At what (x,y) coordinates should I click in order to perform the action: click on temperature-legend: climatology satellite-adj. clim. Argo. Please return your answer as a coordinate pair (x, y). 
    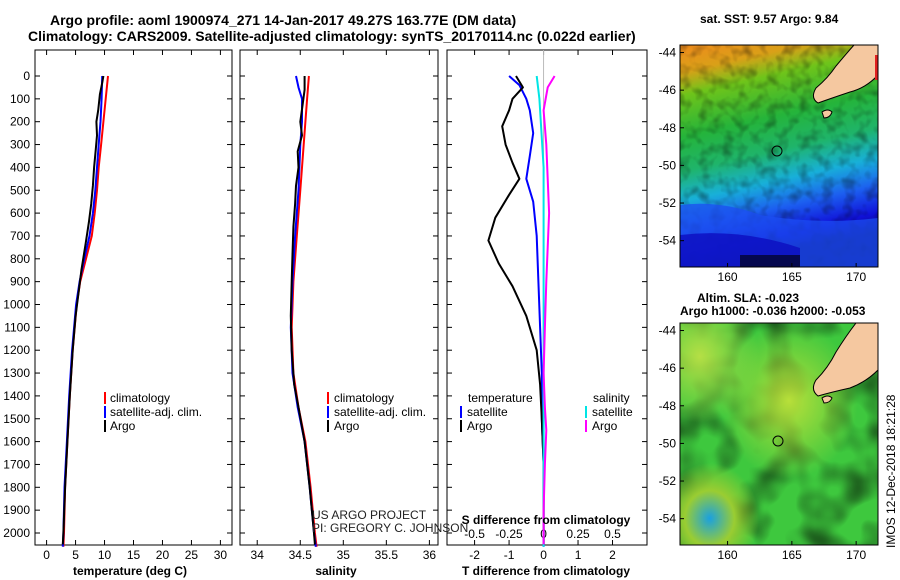
    Looking at the image, I should click on (153, 412).